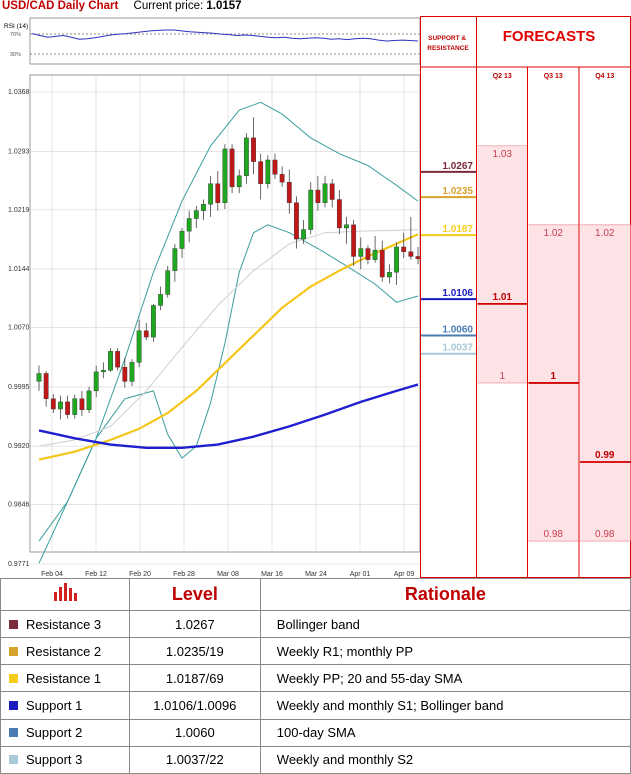 The image size is (631, 774). I want to click on table-header-level: Level, so click(194, 594).